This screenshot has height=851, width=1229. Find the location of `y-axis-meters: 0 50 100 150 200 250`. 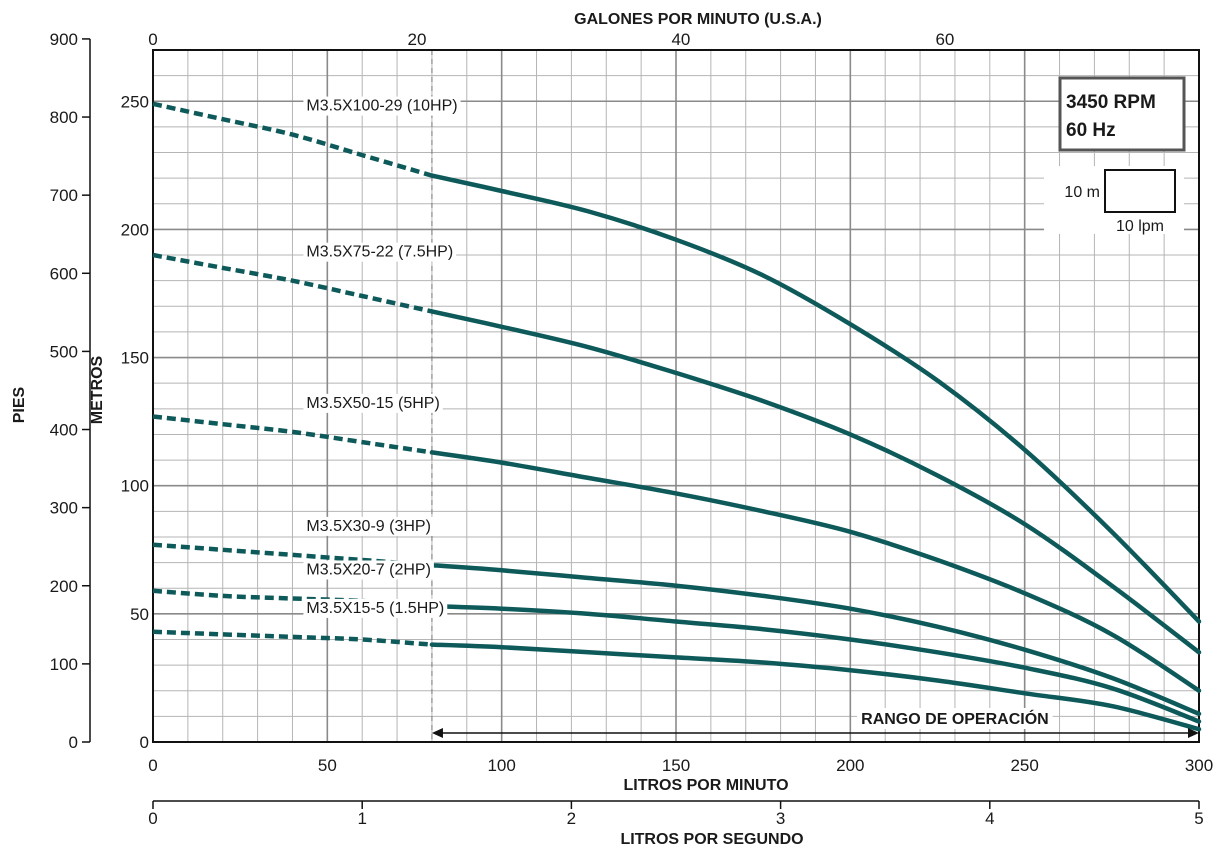

y-axis-meters: 0 50 100 150 200 250 is located at coordinates (135, 422).